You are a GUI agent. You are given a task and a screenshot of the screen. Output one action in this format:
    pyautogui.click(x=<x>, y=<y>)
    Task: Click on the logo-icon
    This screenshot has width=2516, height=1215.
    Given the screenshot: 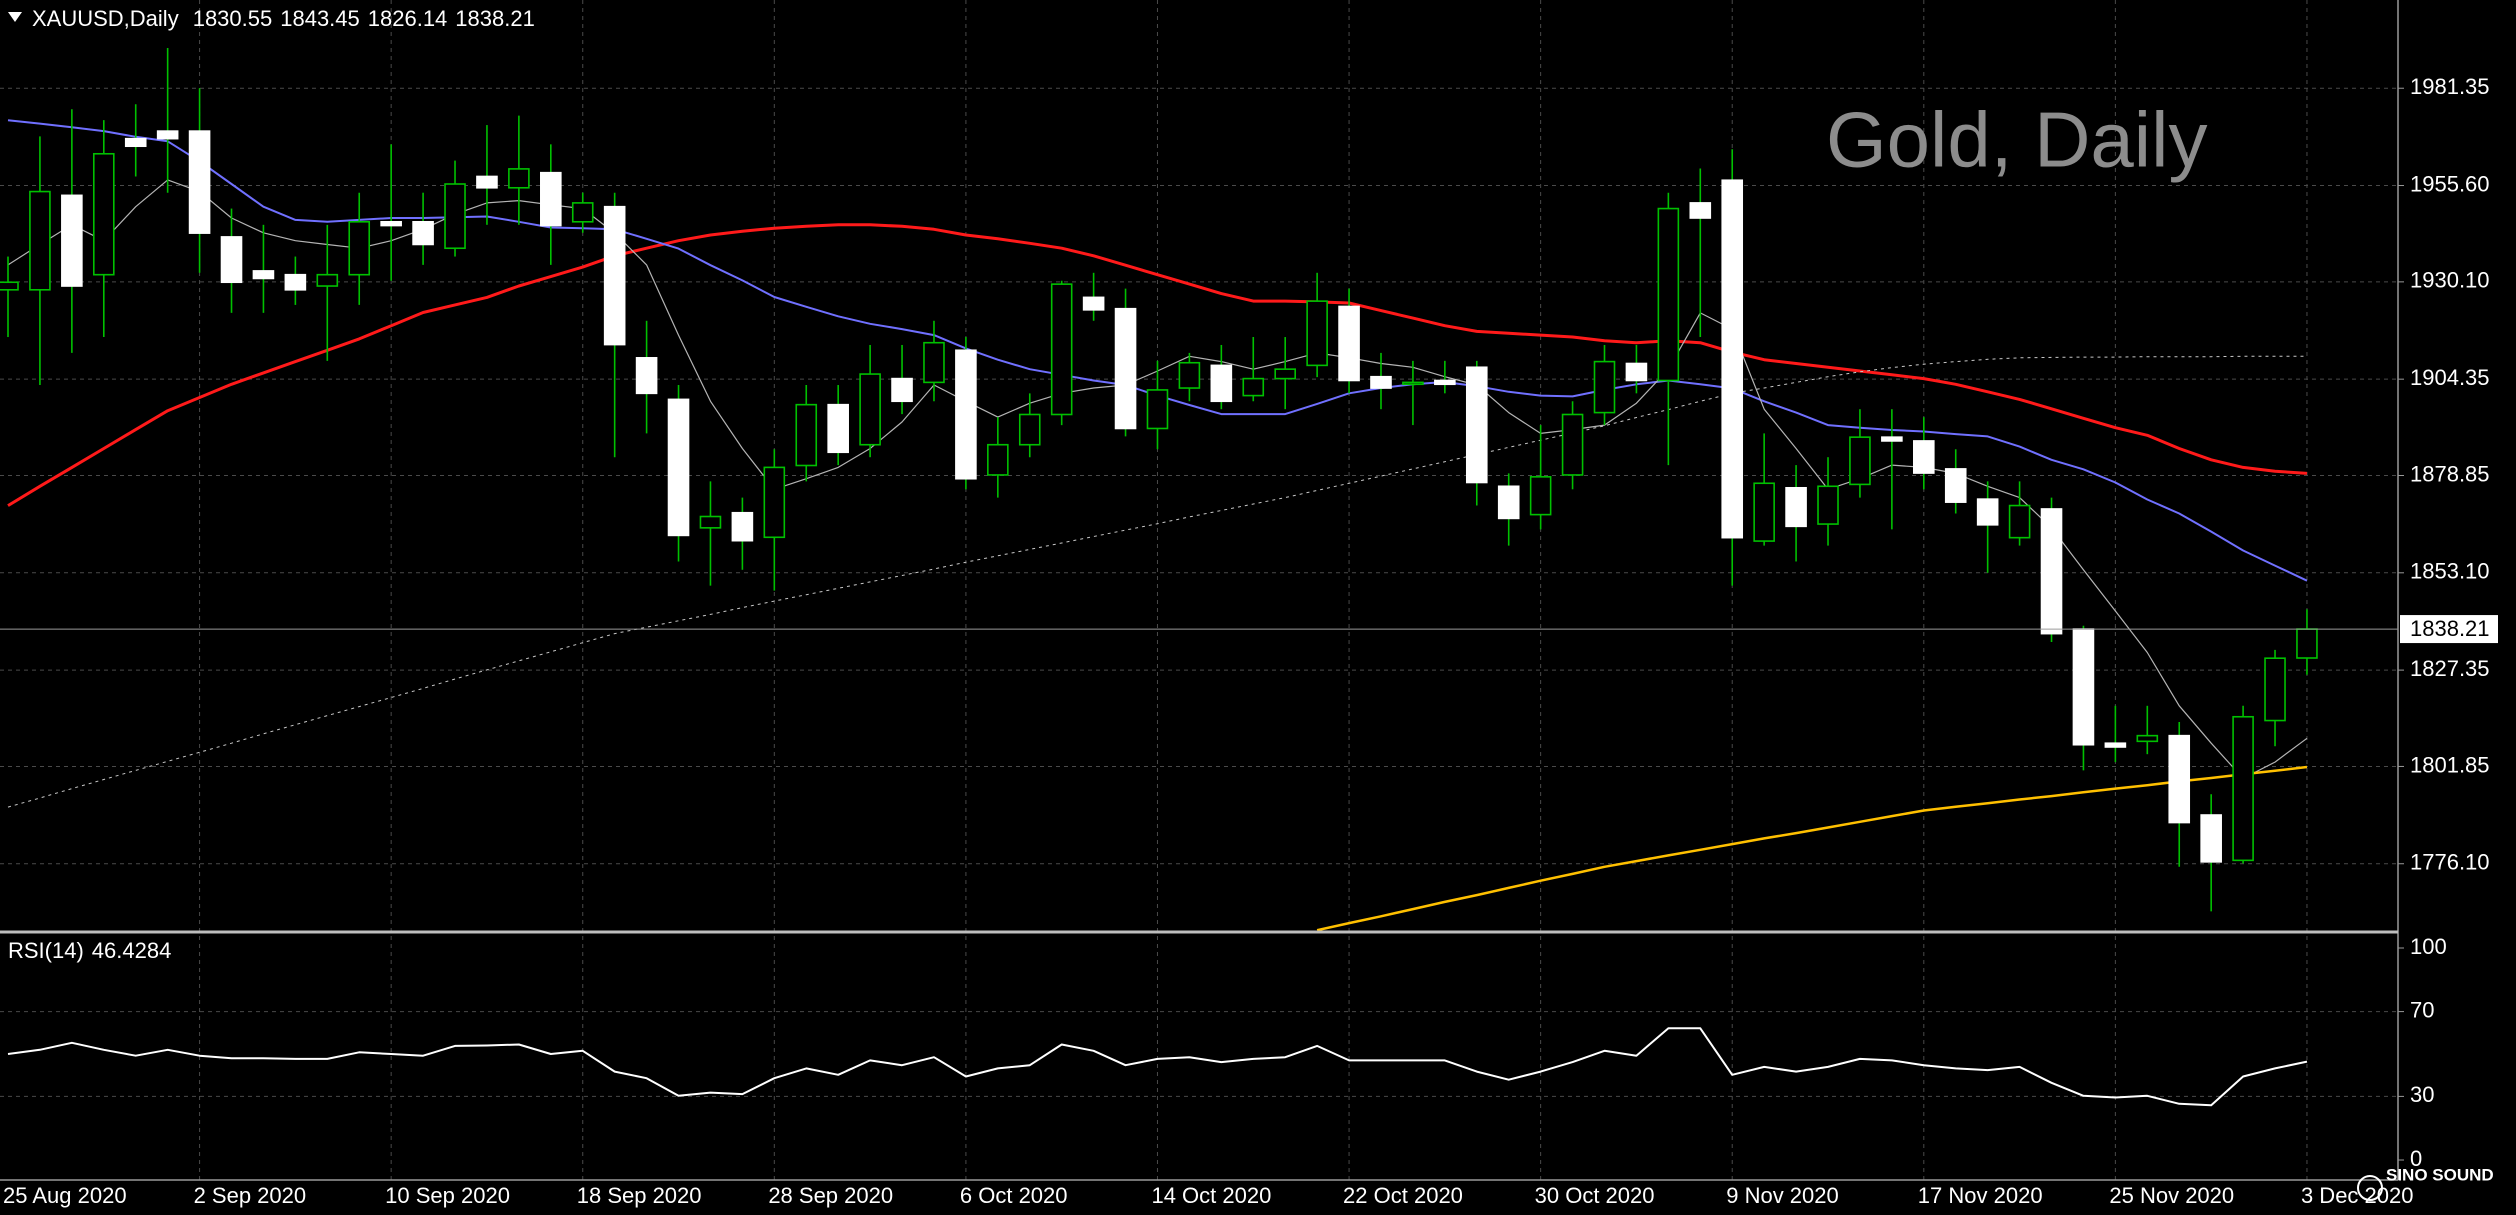 What is the action you would take?
    pyautogui.click(x=2370, y=1188)
    